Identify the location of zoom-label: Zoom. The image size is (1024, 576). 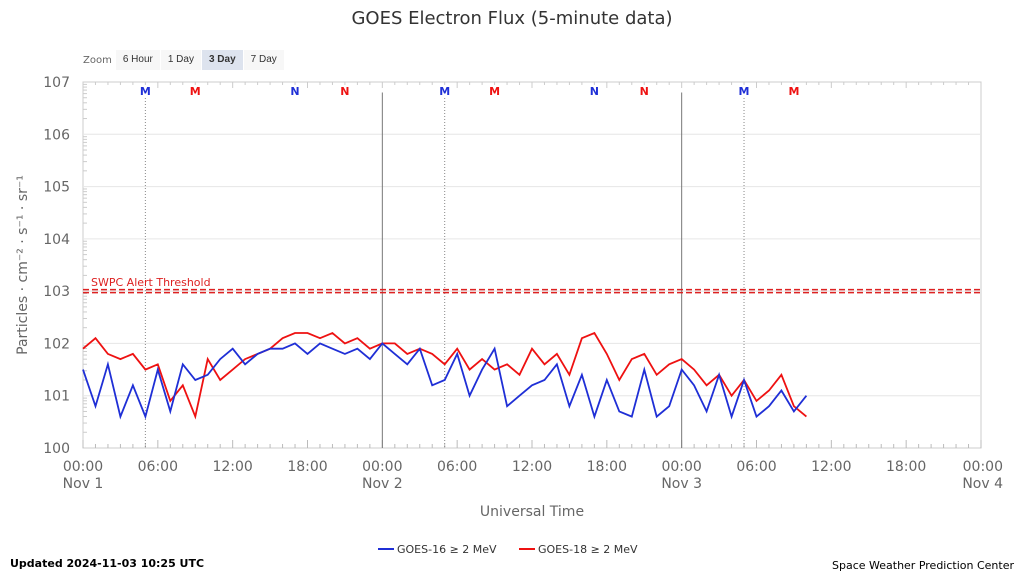
(97, 60).